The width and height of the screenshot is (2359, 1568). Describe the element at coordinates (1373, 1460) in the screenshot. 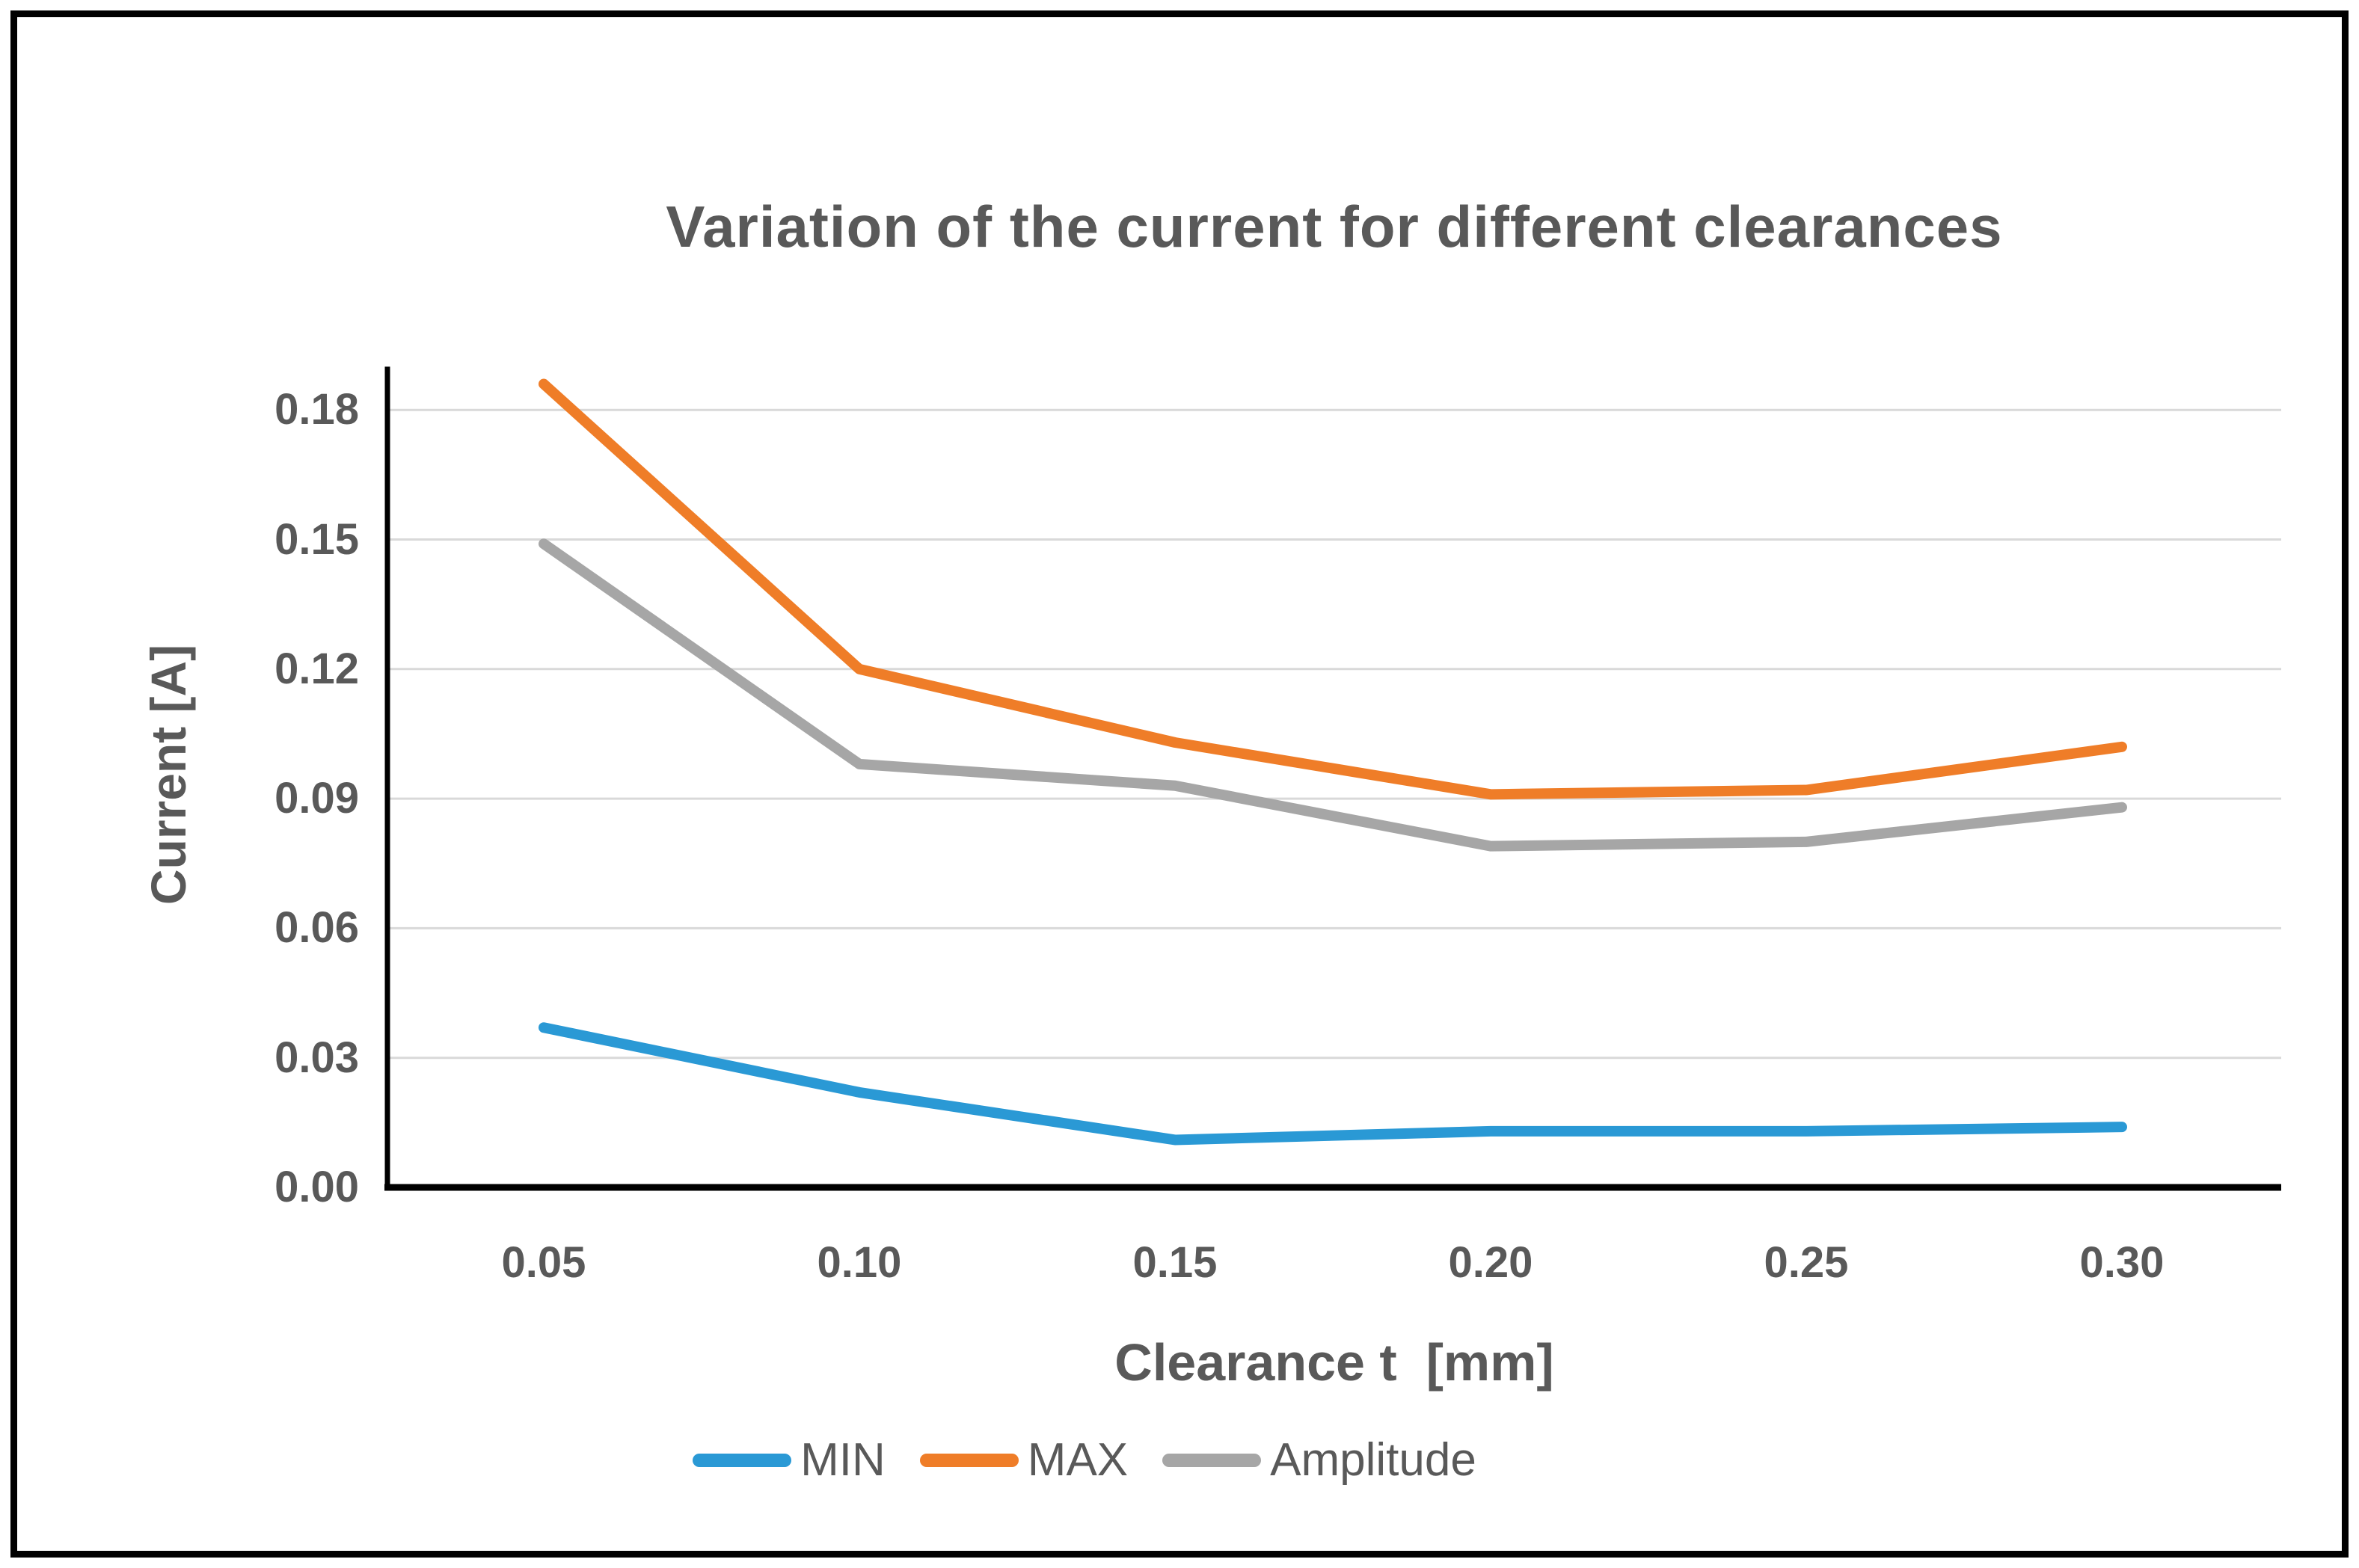

I see `legend-label-amplitude: Amplitude` at that location.